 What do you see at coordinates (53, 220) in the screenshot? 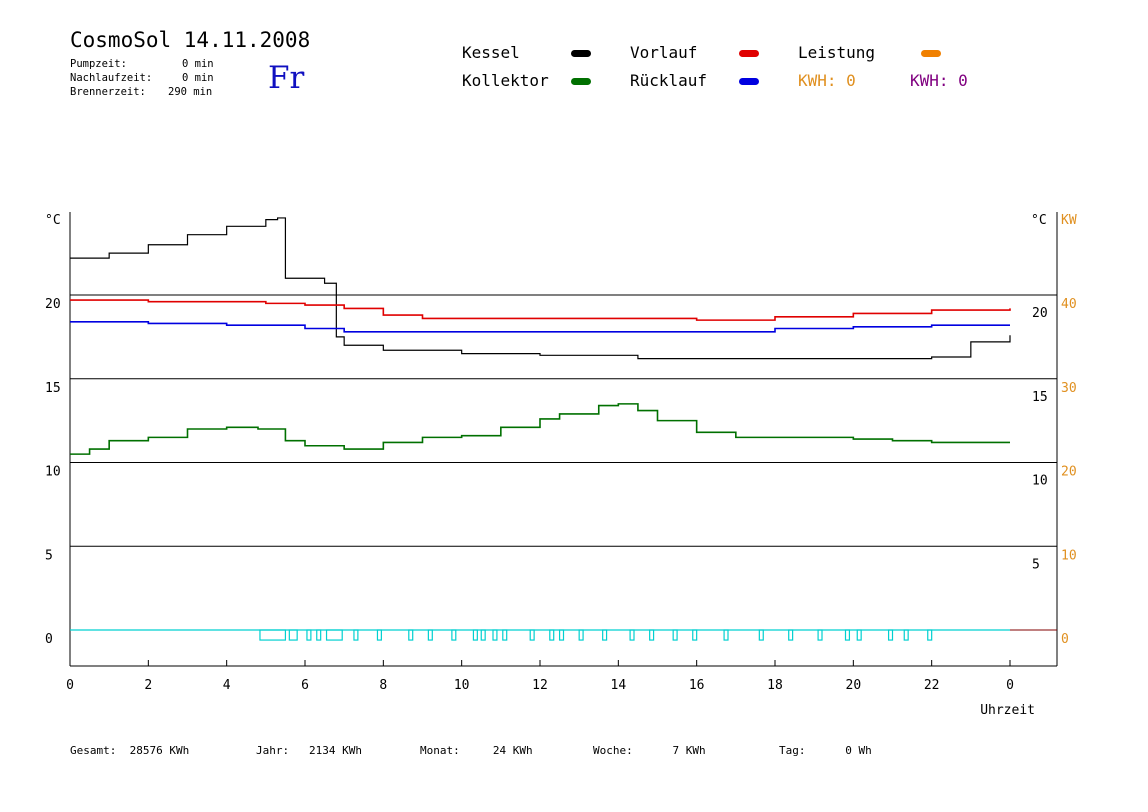
I see `y-left-unit: °C` at bounding box center [53, 220].